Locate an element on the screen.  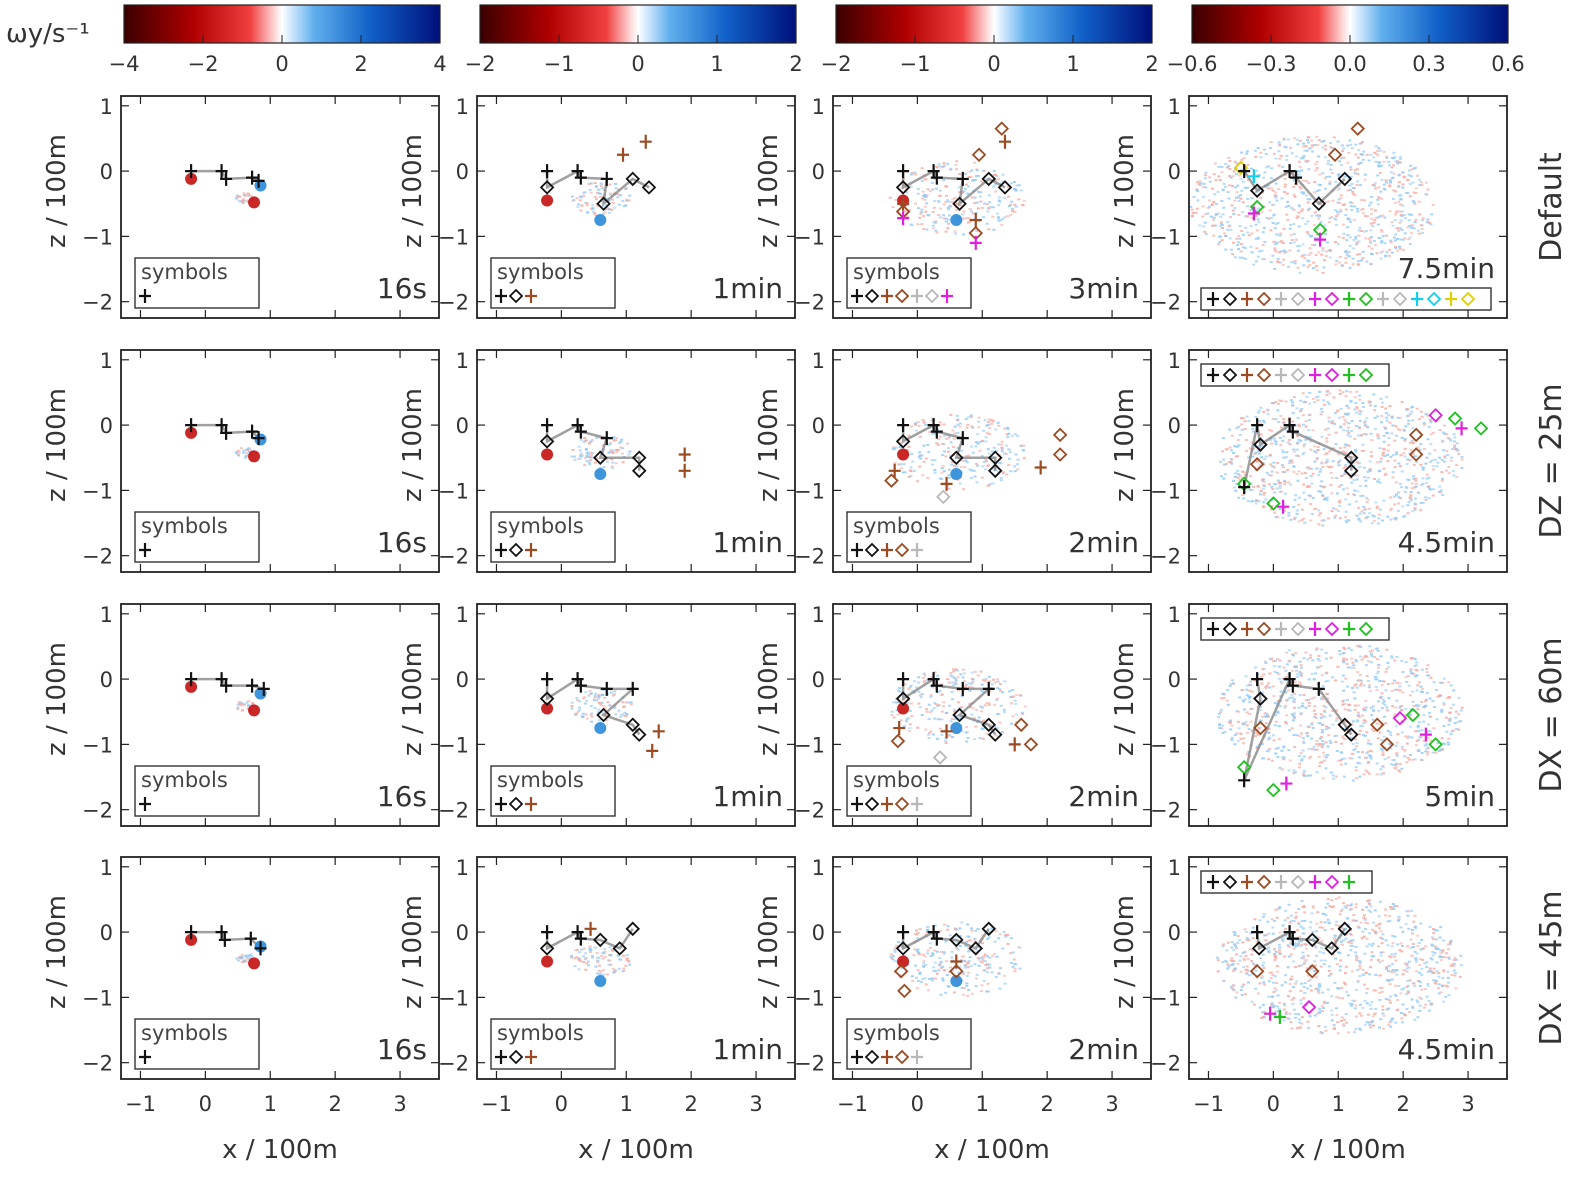
vortex-core is located at coordinates (191, 178).